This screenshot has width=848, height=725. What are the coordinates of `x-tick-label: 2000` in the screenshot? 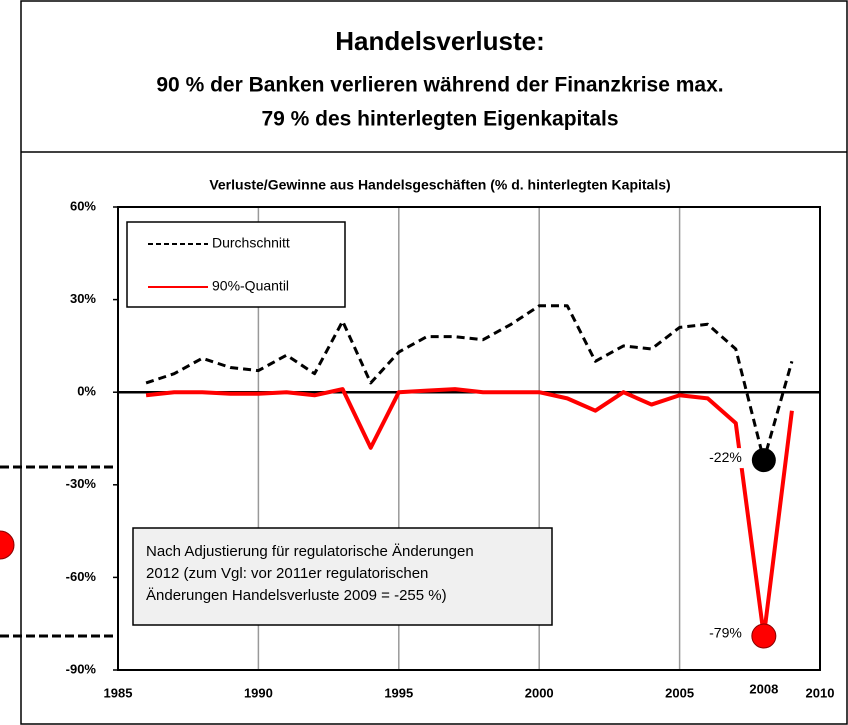 It's located at (539, 692).